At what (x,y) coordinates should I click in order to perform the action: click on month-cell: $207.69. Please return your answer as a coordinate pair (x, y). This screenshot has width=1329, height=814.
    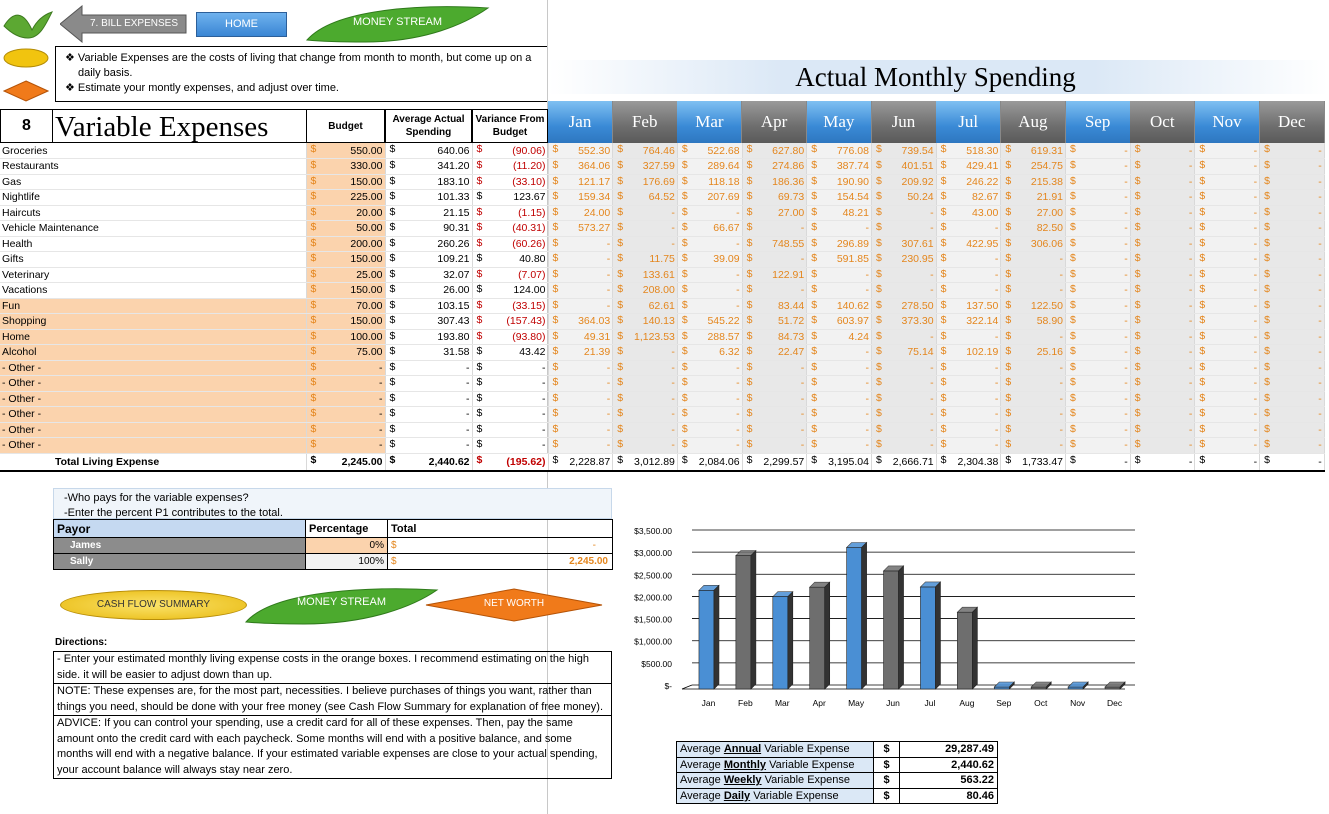
    Looking at the image, I should click on (710, 197).